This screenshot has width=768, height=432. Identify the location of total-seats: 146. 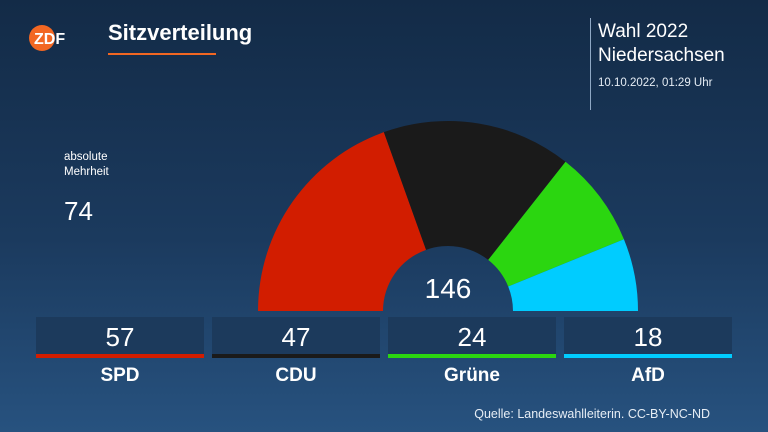
(448, 288).